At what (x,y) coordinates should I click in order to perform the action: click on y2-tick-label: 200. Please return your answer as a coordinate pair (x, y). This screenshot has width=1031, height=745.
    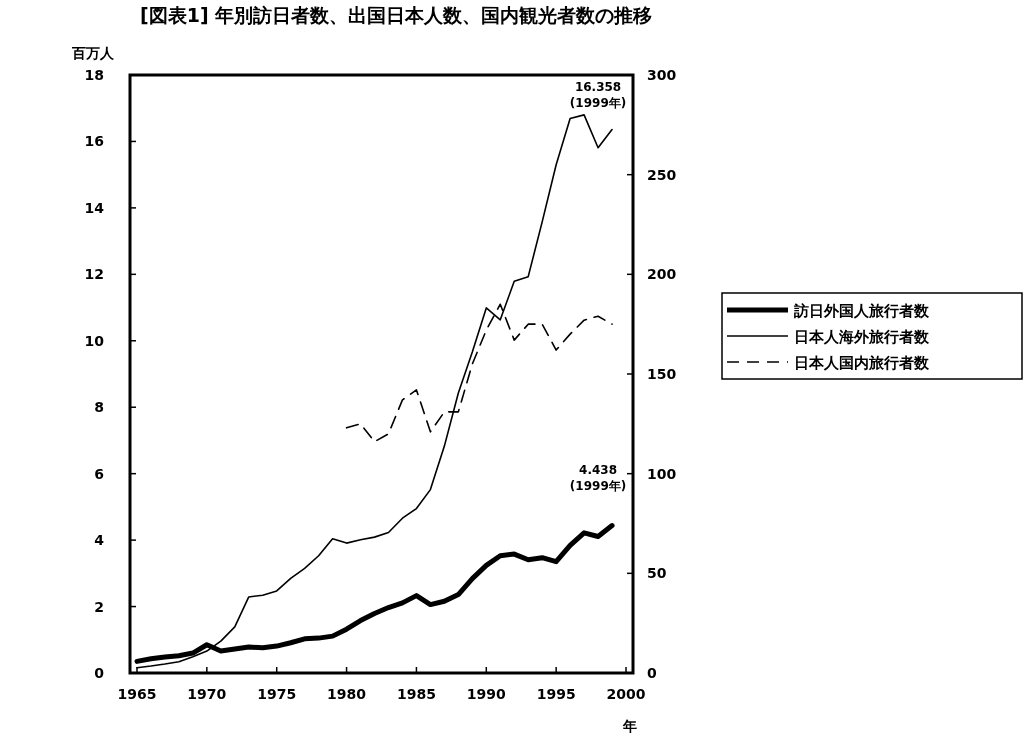
    Looking at the image, I should click on (662, 274).